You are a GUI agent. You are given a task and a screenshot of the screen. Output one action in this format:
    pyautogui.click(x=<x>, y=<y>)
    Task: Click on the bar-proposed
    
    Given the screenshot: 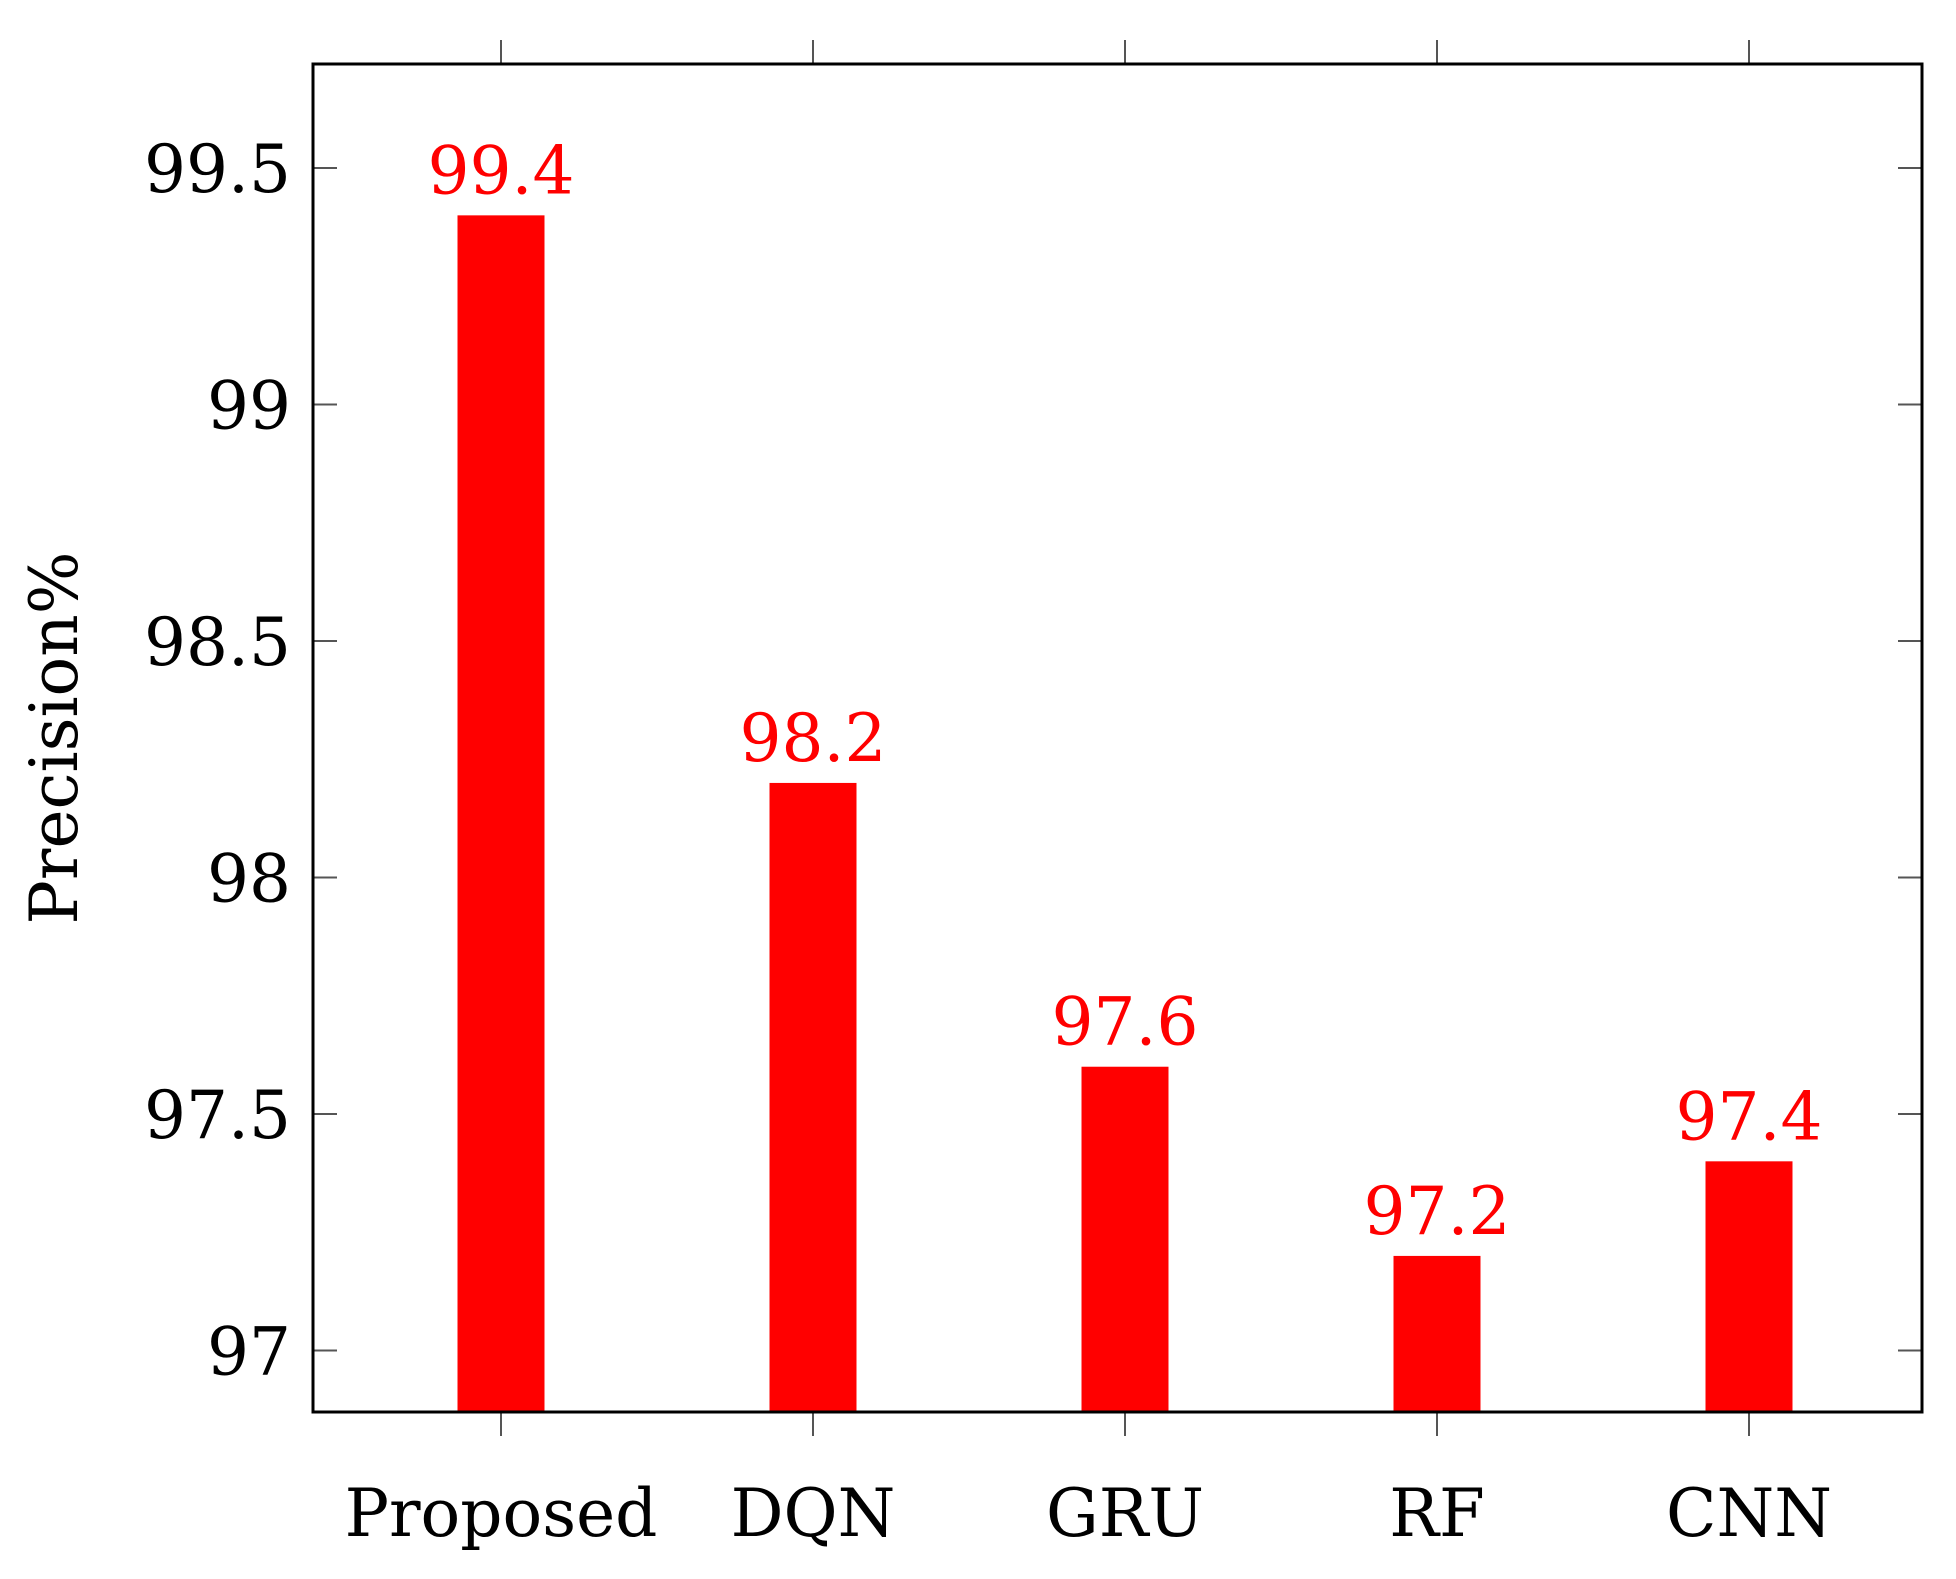 What is the action you would take?
    pyautogui.click(x=501, y=814)
    